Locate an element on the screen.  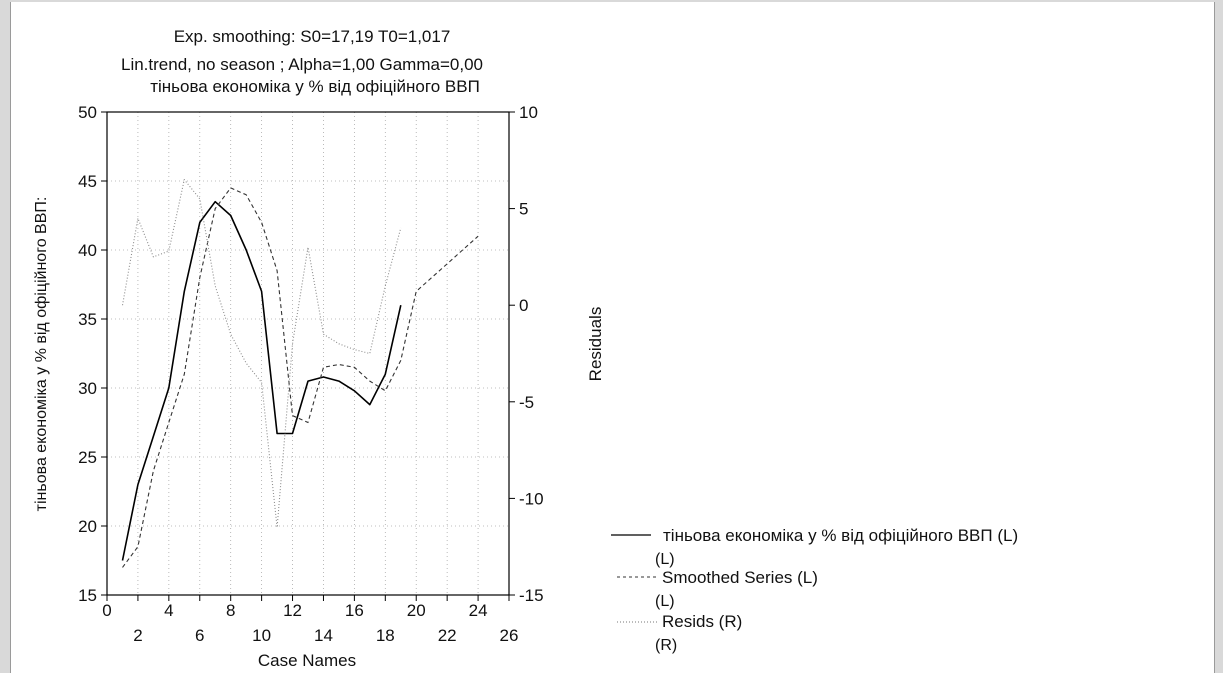
x-tick-label: 16 is located at coordinates (354, 610).